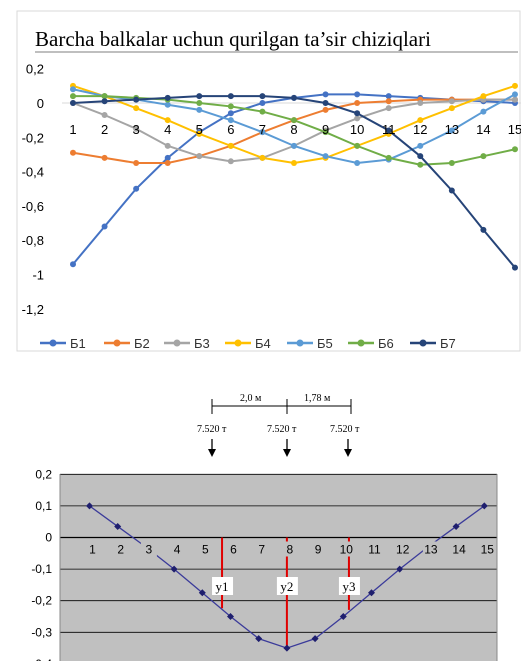 This screenshot has height=661, width=521. I want to click on span-label-1: 2,0 м, so click(251, 398).